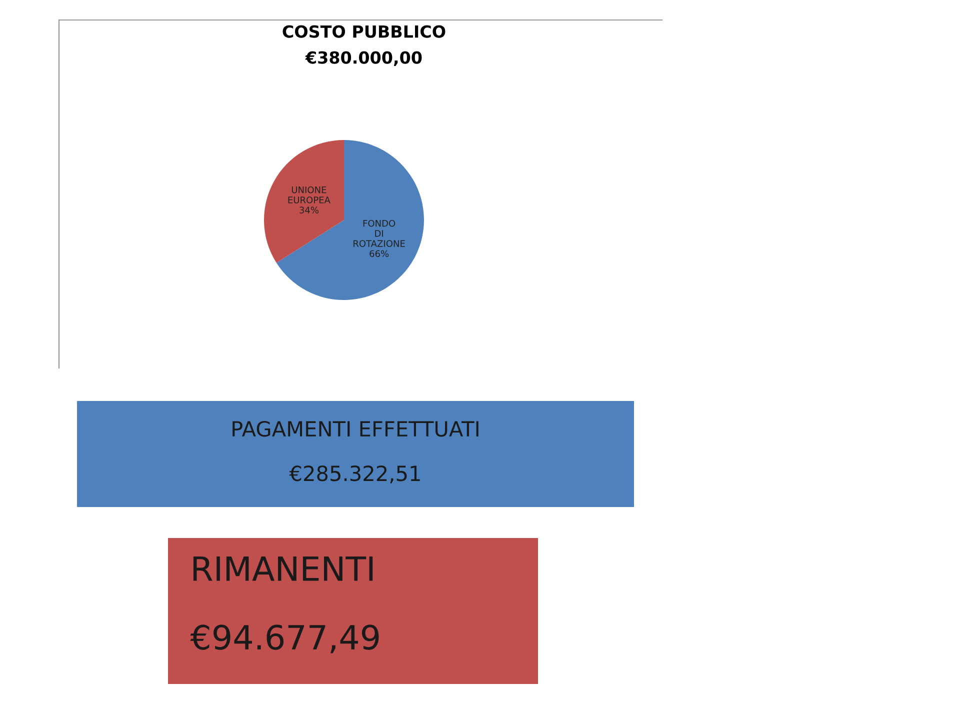 The height and width of the screenshot is (720, 960). I want to click on text: €285.322,51, so click(354, 474).